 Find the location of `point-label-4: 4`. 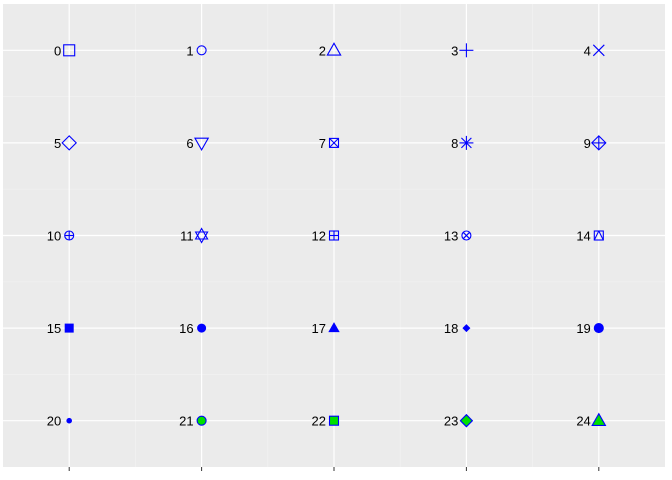

point-label-4: 4 is located at coordinates (587, 50).